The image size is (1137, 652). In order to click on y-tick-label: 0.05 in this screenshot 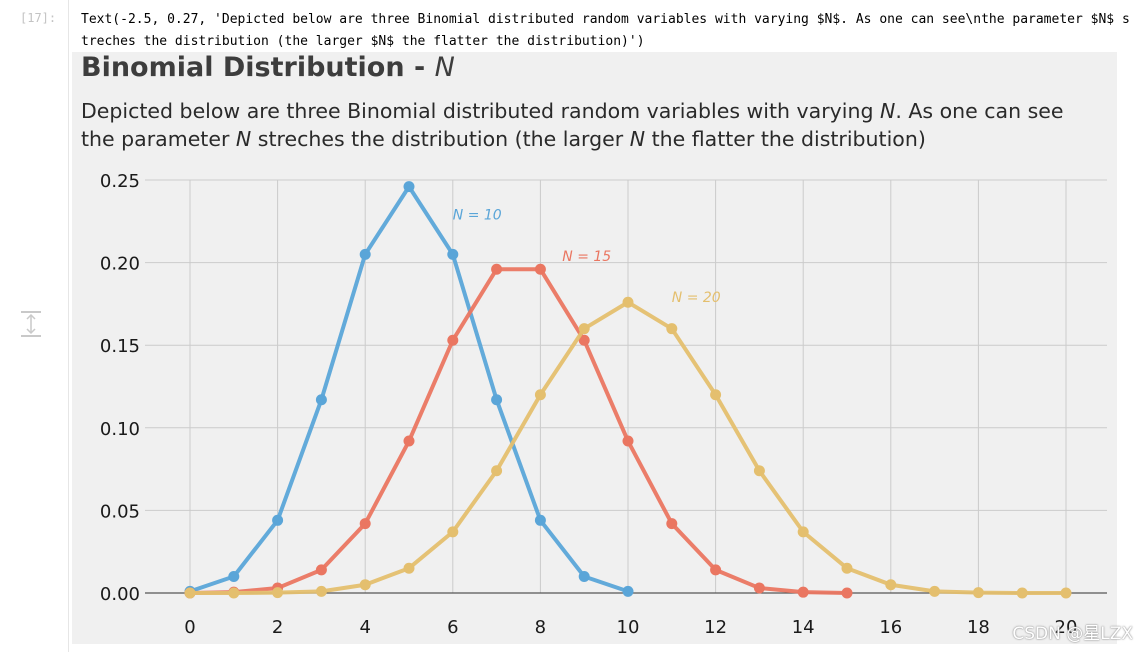, I will do `click(120, 511)`.